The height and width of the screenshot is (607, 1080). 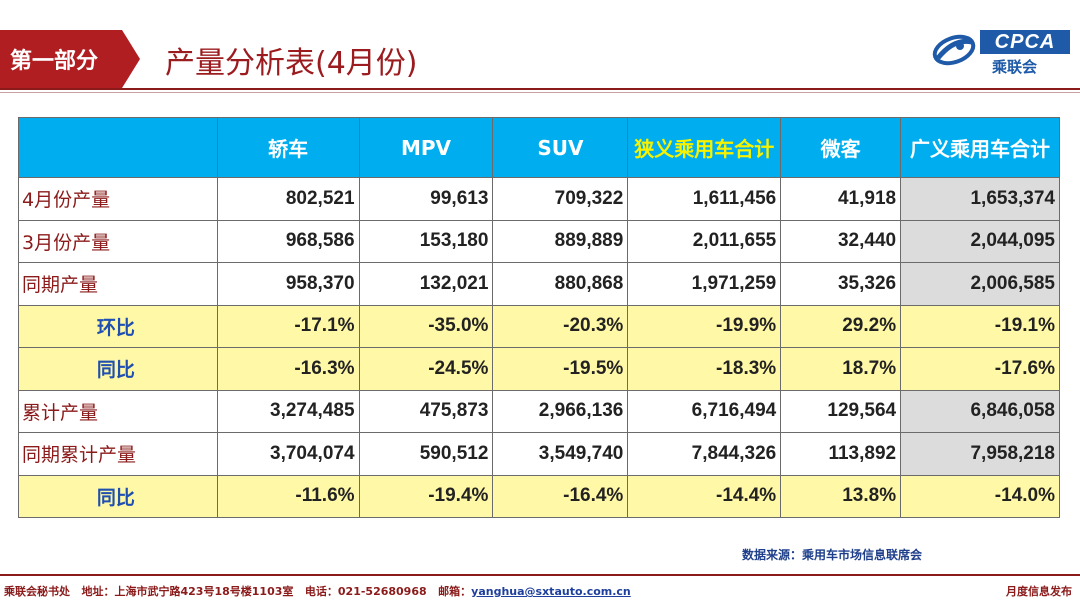 I want to click on footer-email-label: 邮箱：, so click(x=455, y=591).